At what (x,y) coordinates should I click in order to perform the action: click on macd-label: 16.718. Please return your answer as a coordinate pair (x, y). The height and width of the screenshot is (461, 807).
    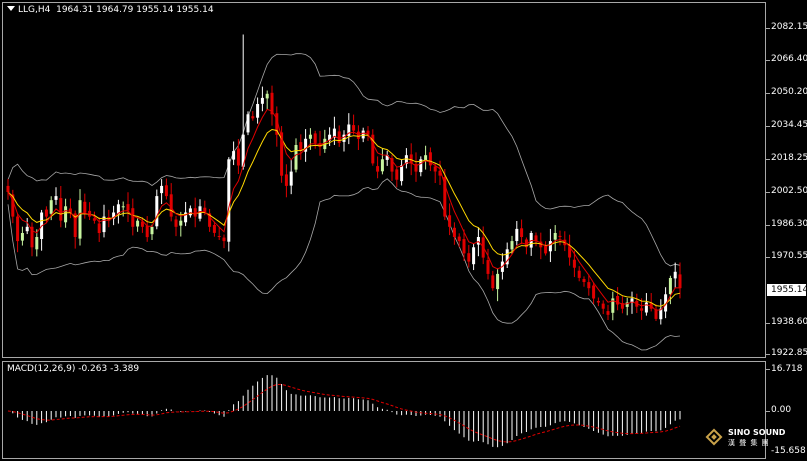
    Looking at the image, I should click on (787, 369).